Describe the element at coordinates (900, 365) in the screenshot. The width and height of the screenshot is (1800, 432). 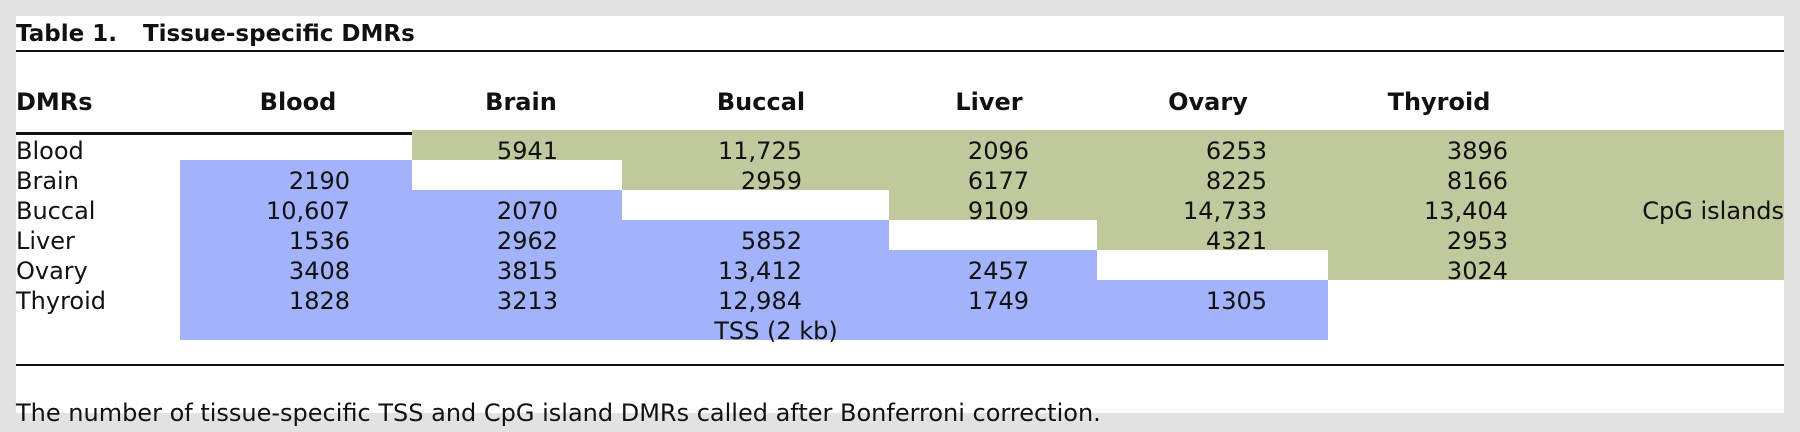
I see `bottom-rule` at that location.